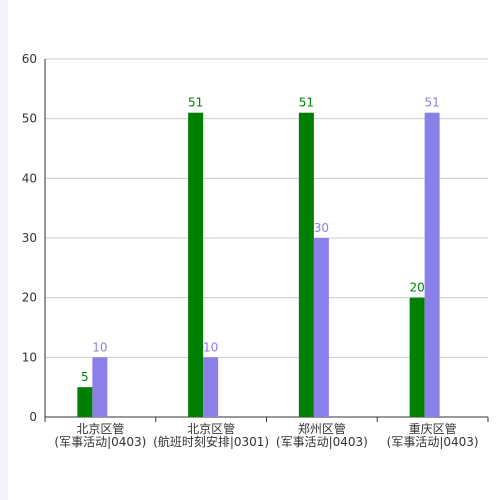 This screenshot has width=500, height=500. I want to click on data-label: 20, so click(416, 288).